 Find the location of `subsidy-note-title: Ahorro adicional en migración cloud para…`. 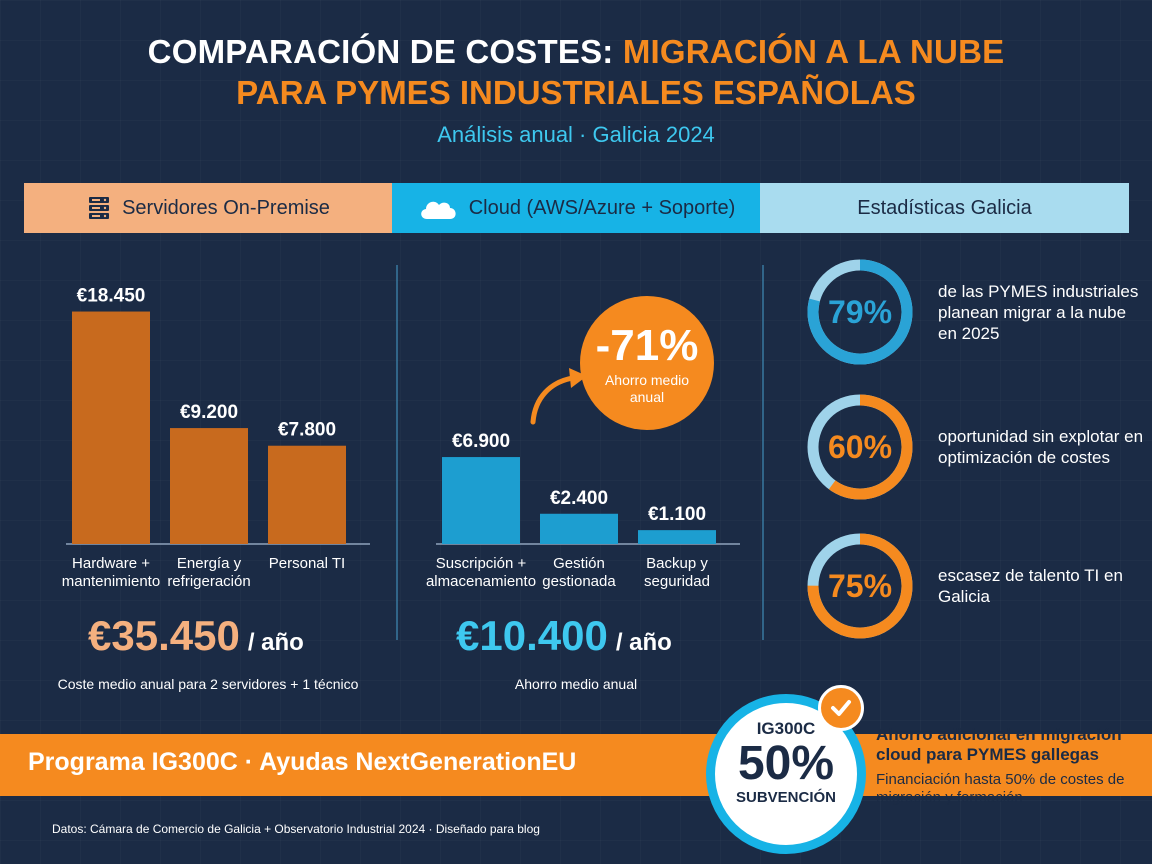

subsidy-note-title: Ahorro adicional en migración cloud para… is located at coordinates (999, 744).